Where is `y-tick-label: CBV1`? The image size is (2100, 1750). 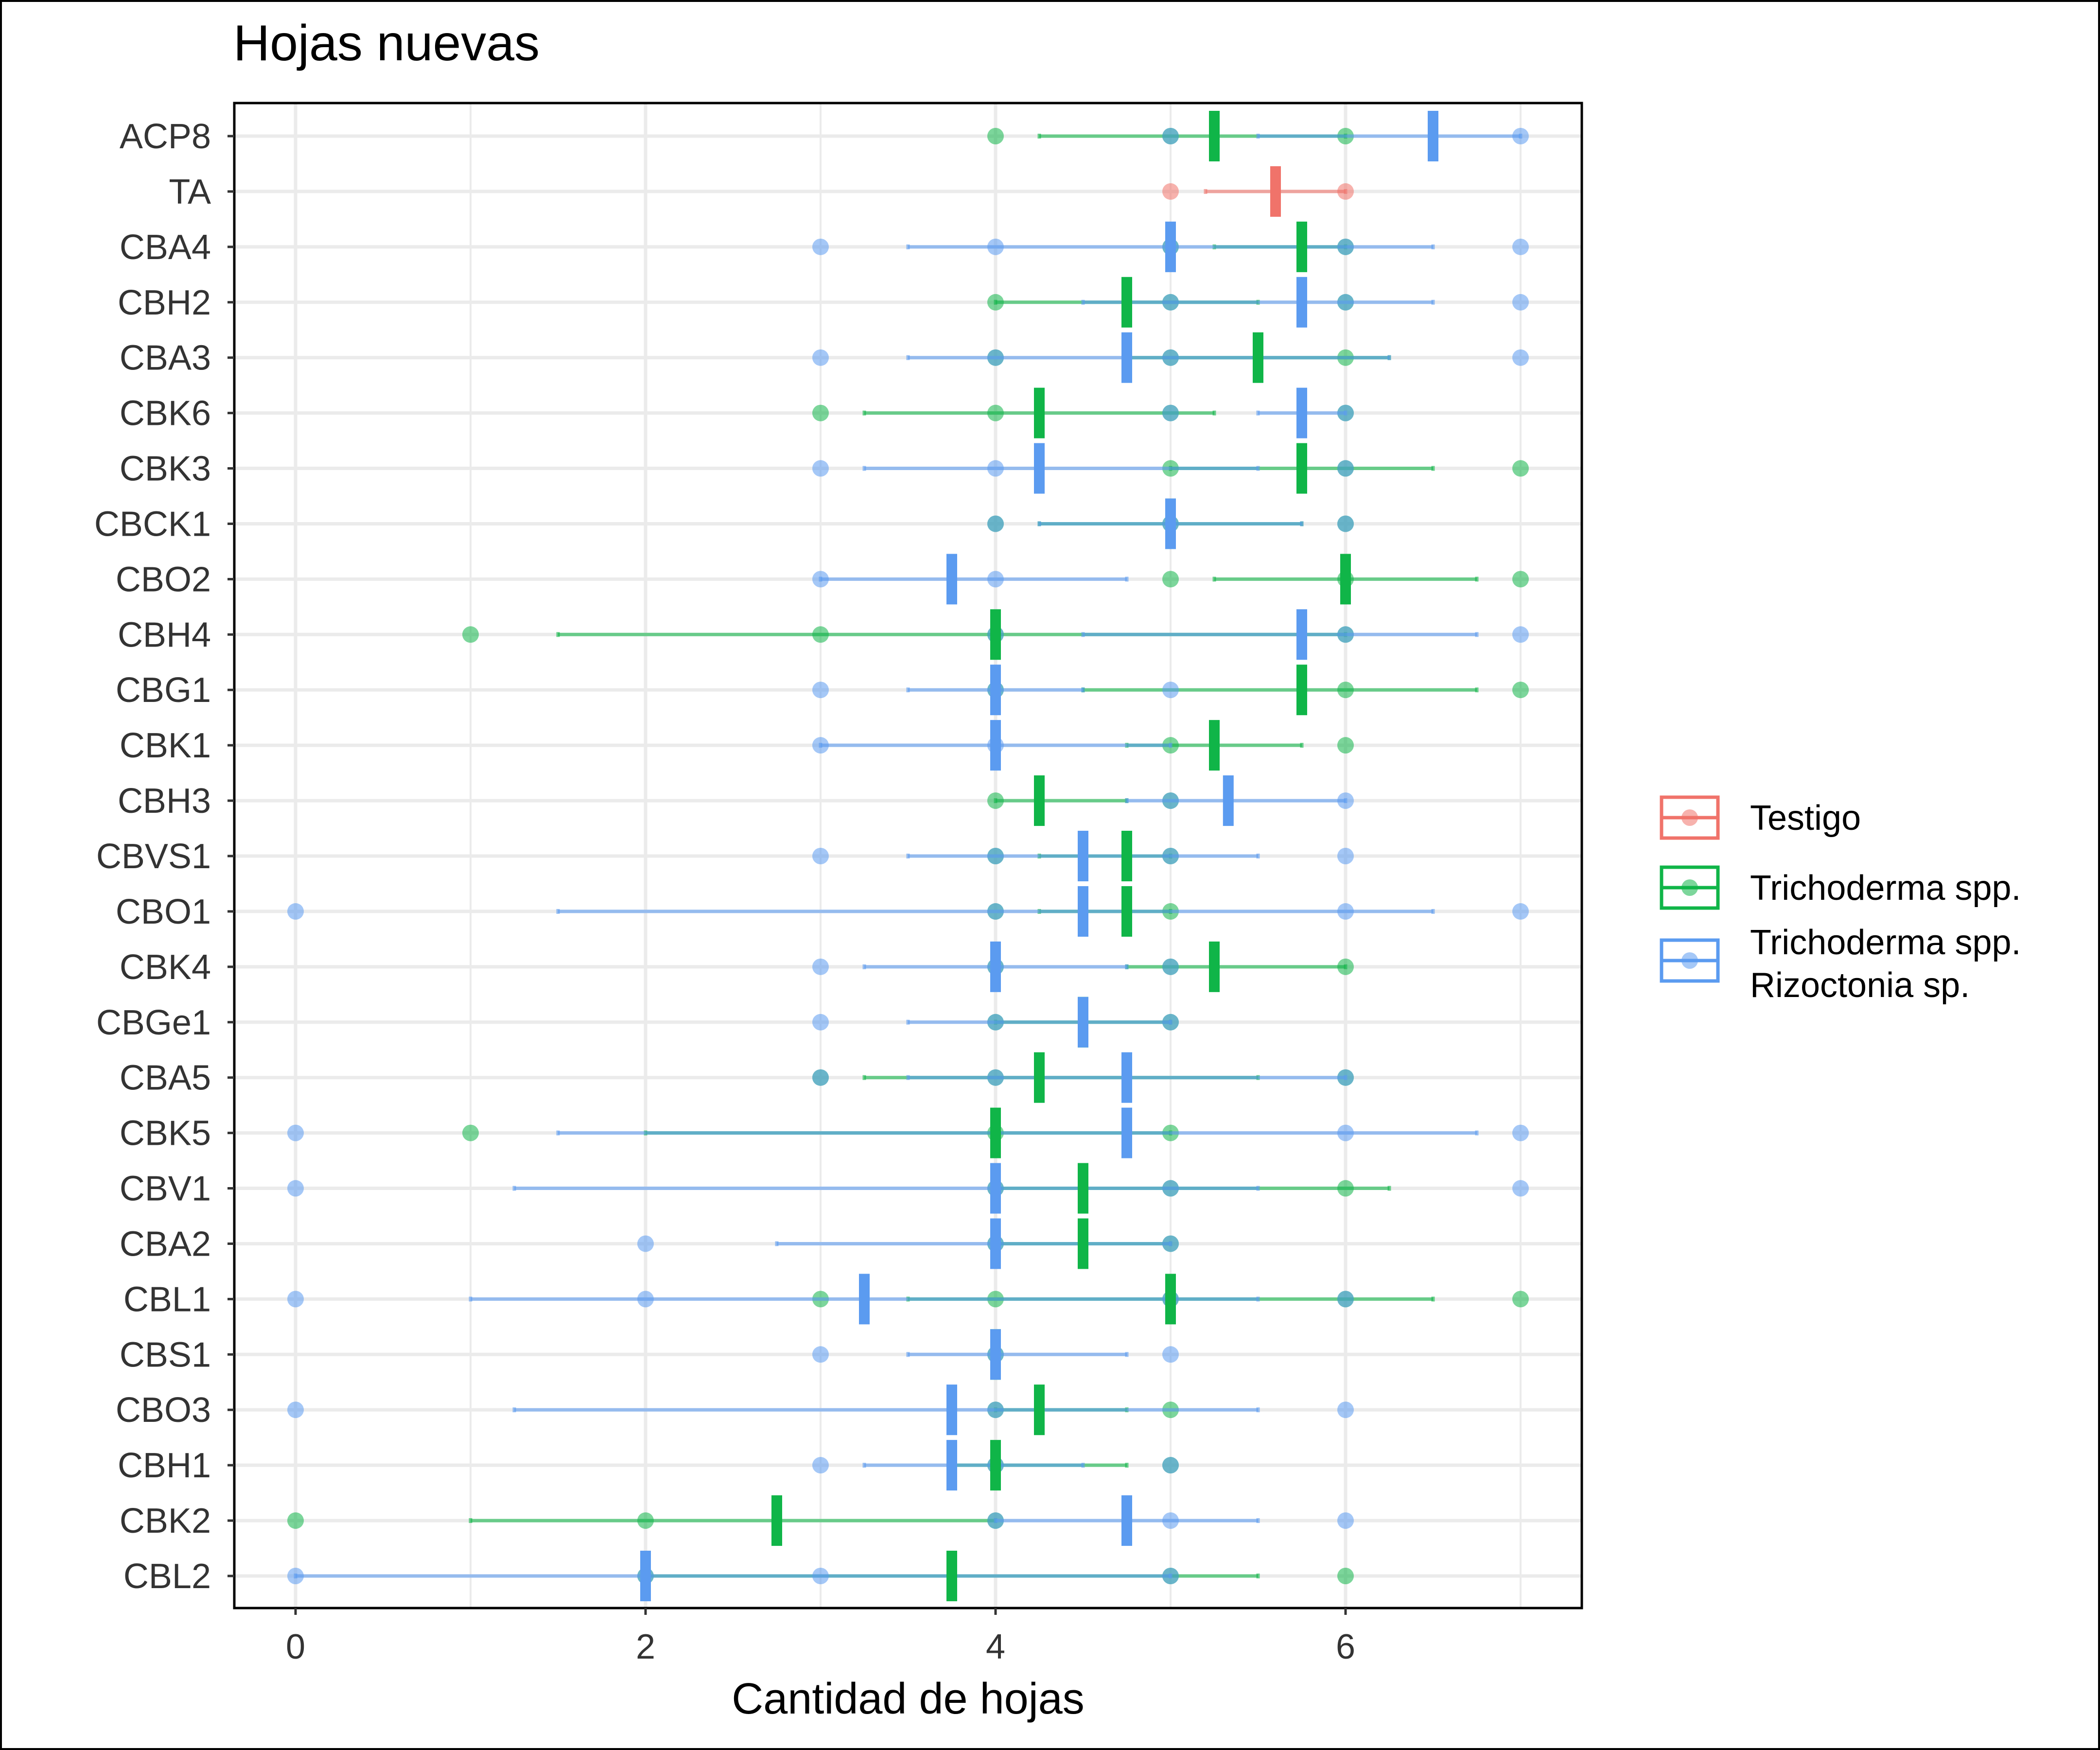 y-tick-label: CBV1 is located at coordinates (165, 1189).